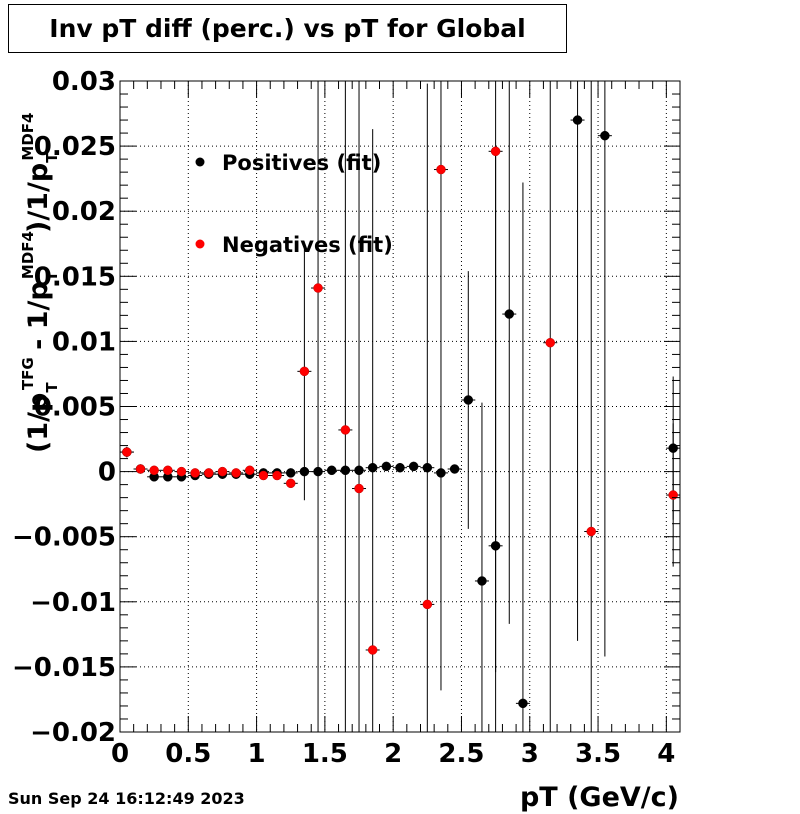 The width and height of the screenshot is (800, 814). What do you see at coordinates (52, 275) in the screenshot?
I see `y-title-sub-2: T` at bounding box center [52, 275].